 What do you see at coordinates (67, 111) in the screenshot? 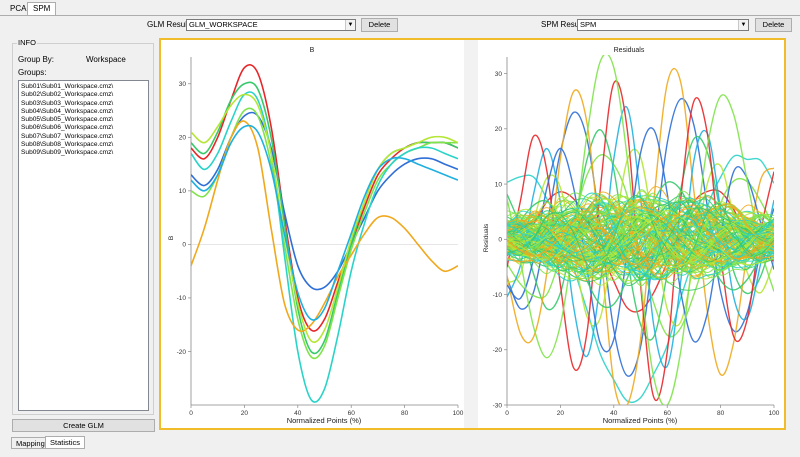
I see `list-item: Sub04\Sub04_Workspace.cmz\` at bounding box center [67, 111].